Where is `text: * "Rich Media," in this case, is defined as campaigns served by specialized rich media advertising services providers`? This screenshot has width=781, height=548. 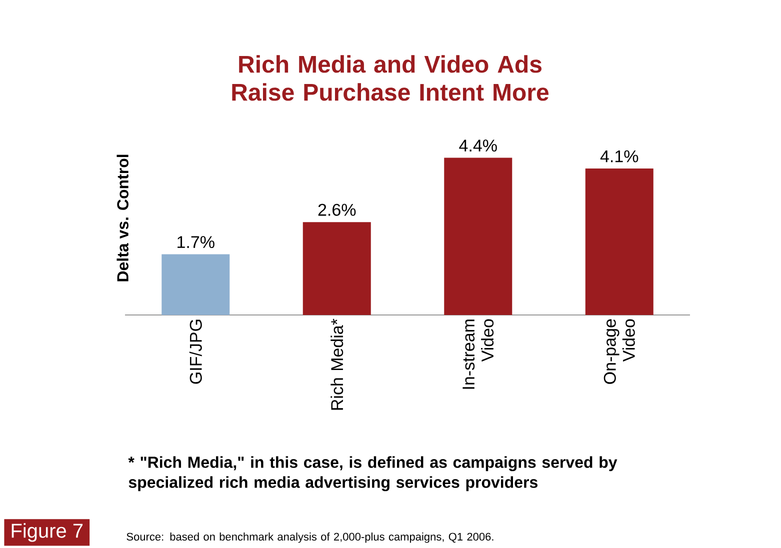 text: * "Rich Media," in this case, is defined as campaigns served by specialized rich media advertising services providers is located at coordinates (373, 474).